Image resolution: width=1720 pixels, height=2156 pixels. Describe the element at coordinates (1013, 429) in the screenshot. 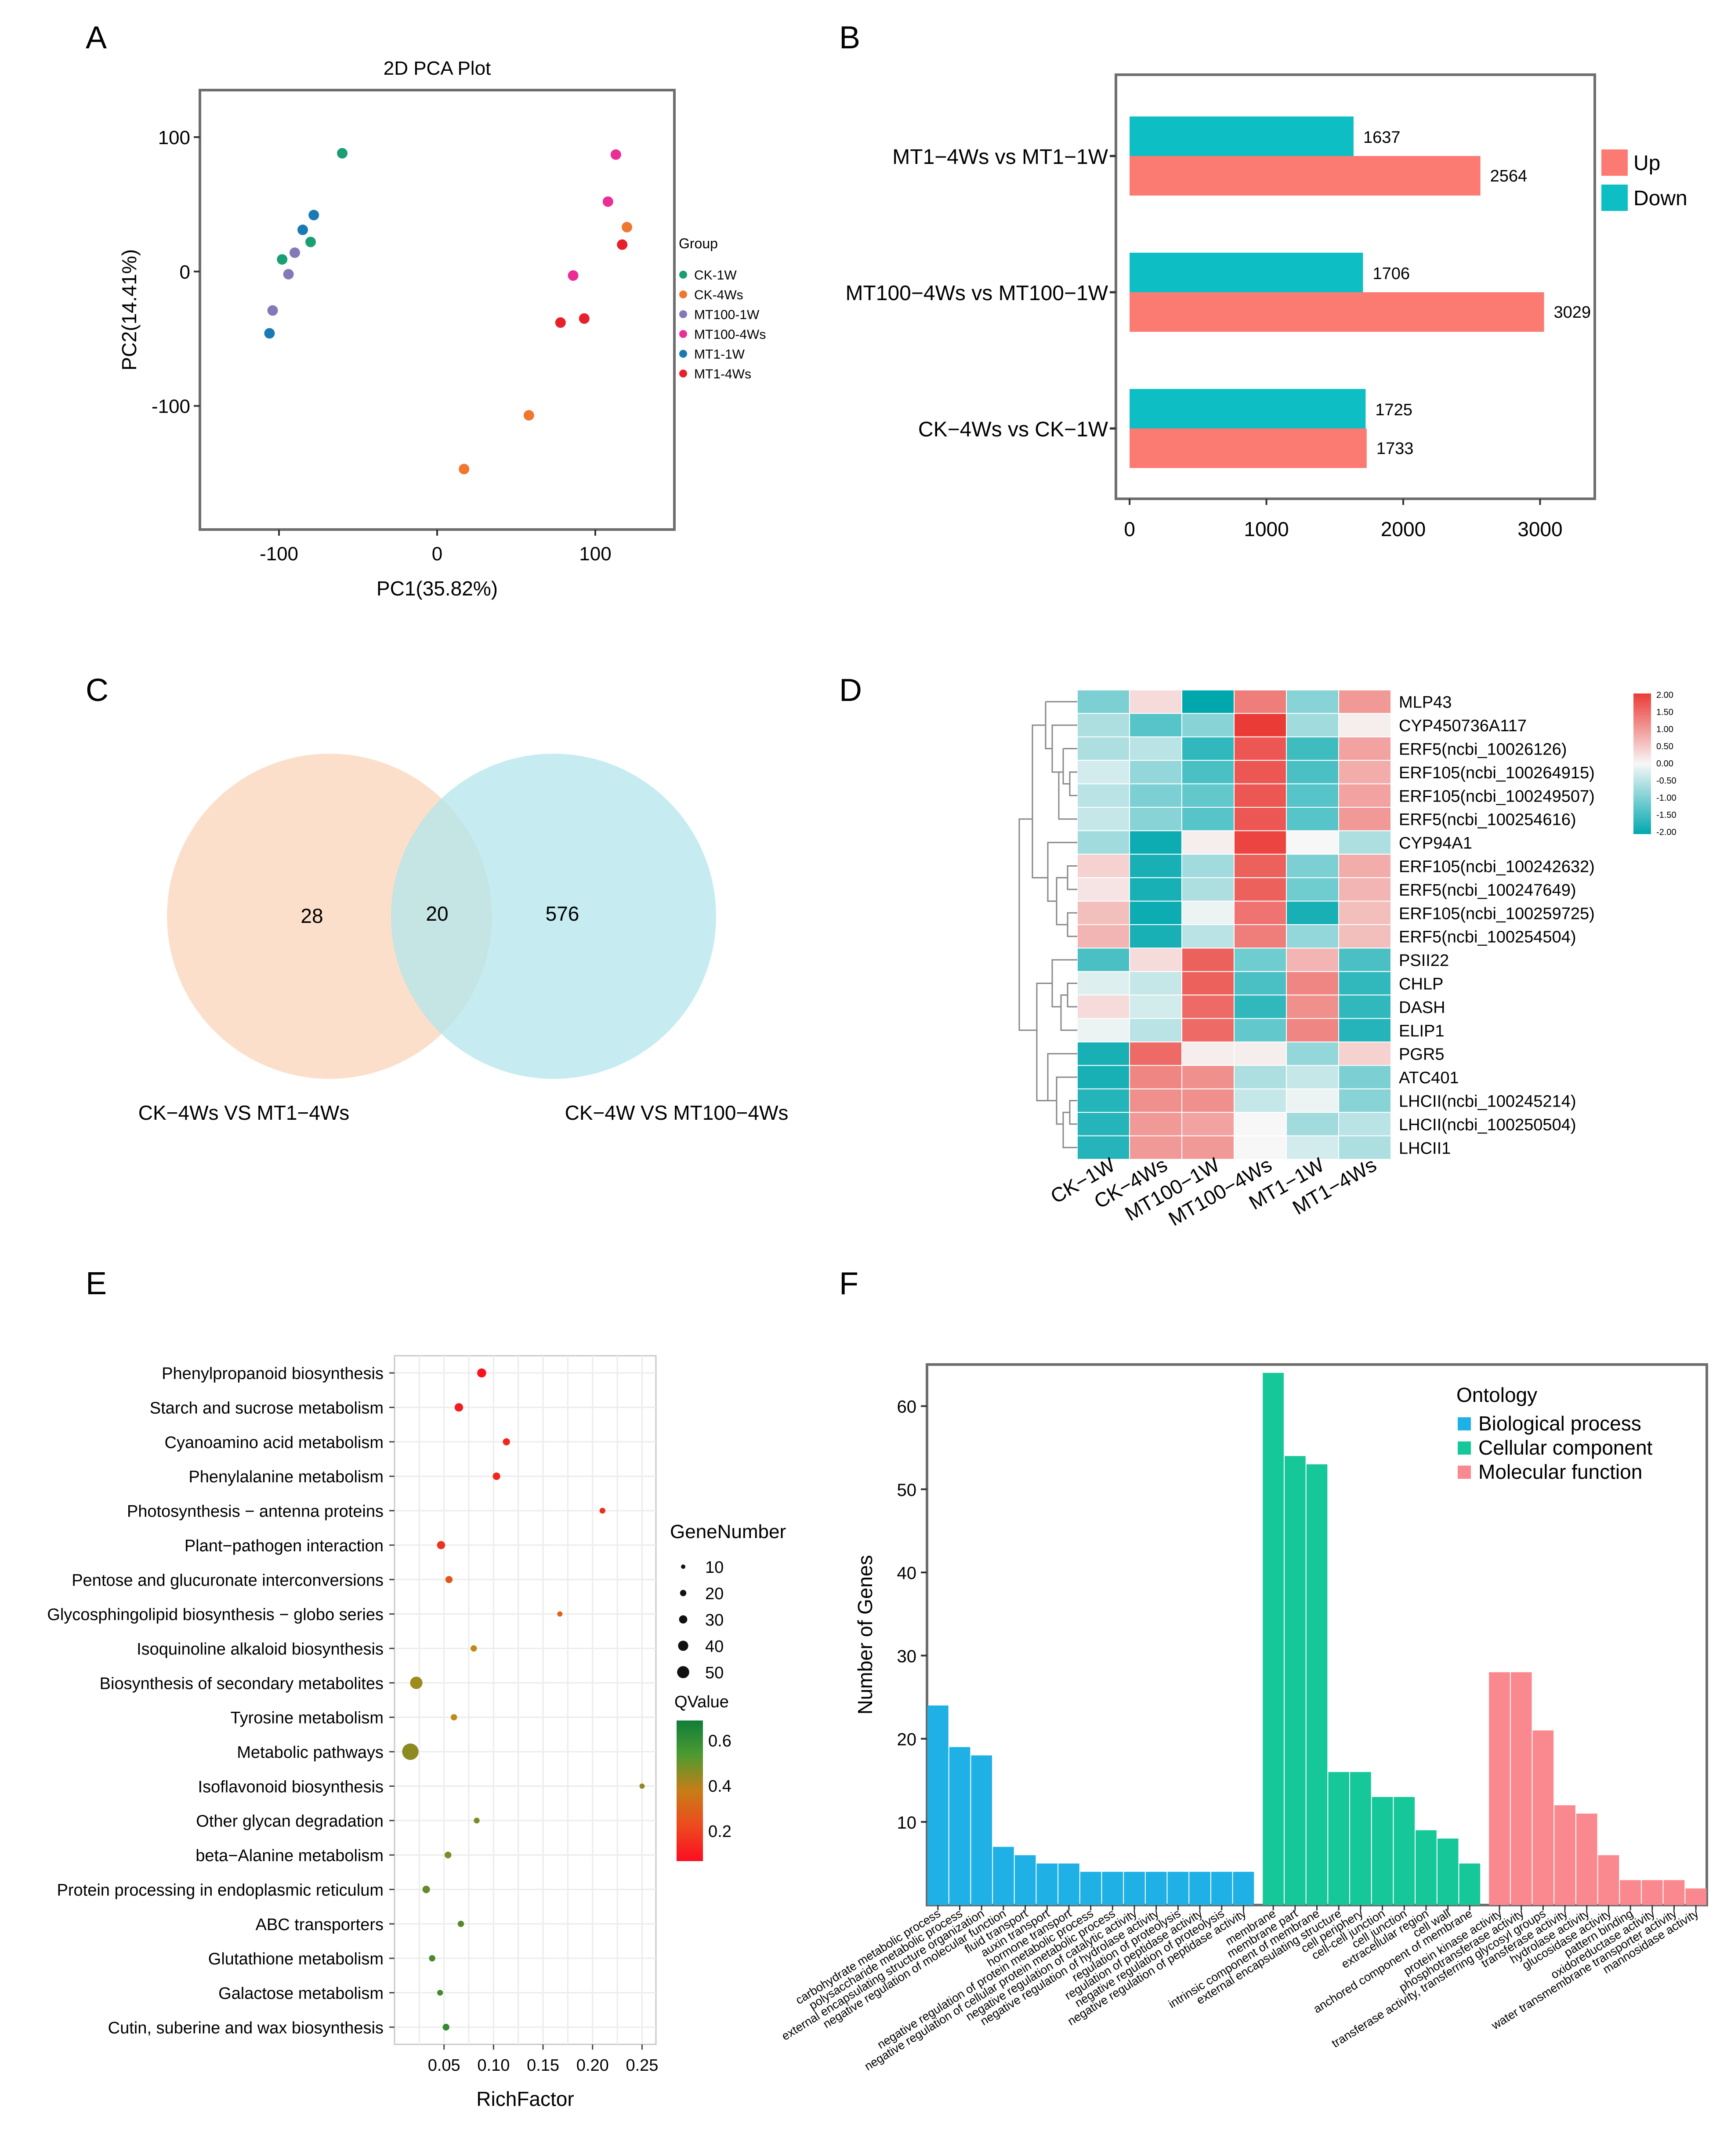

I see `deg-category-label: CK−4Ws vs CK−1W` at that location.